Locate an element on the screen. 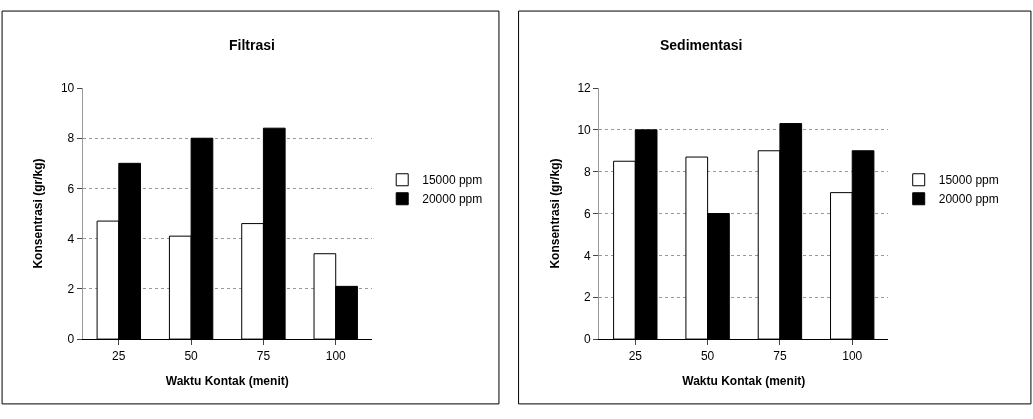 The image size is (1033, 419). y-tick-label: 12 is located at coordinates (584, 88).